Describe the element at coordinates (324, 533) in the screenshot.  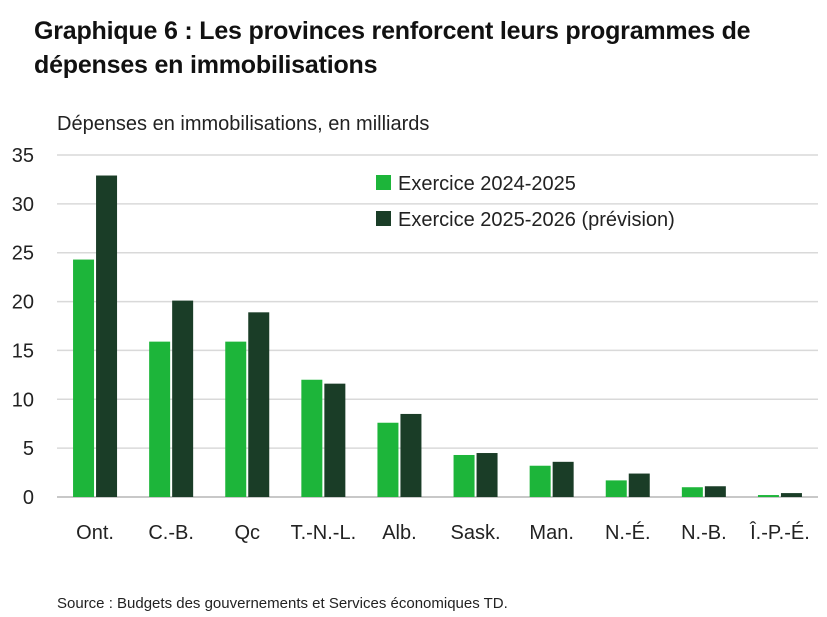
I see `x-tick-label: T.-N.-L.` at that location.